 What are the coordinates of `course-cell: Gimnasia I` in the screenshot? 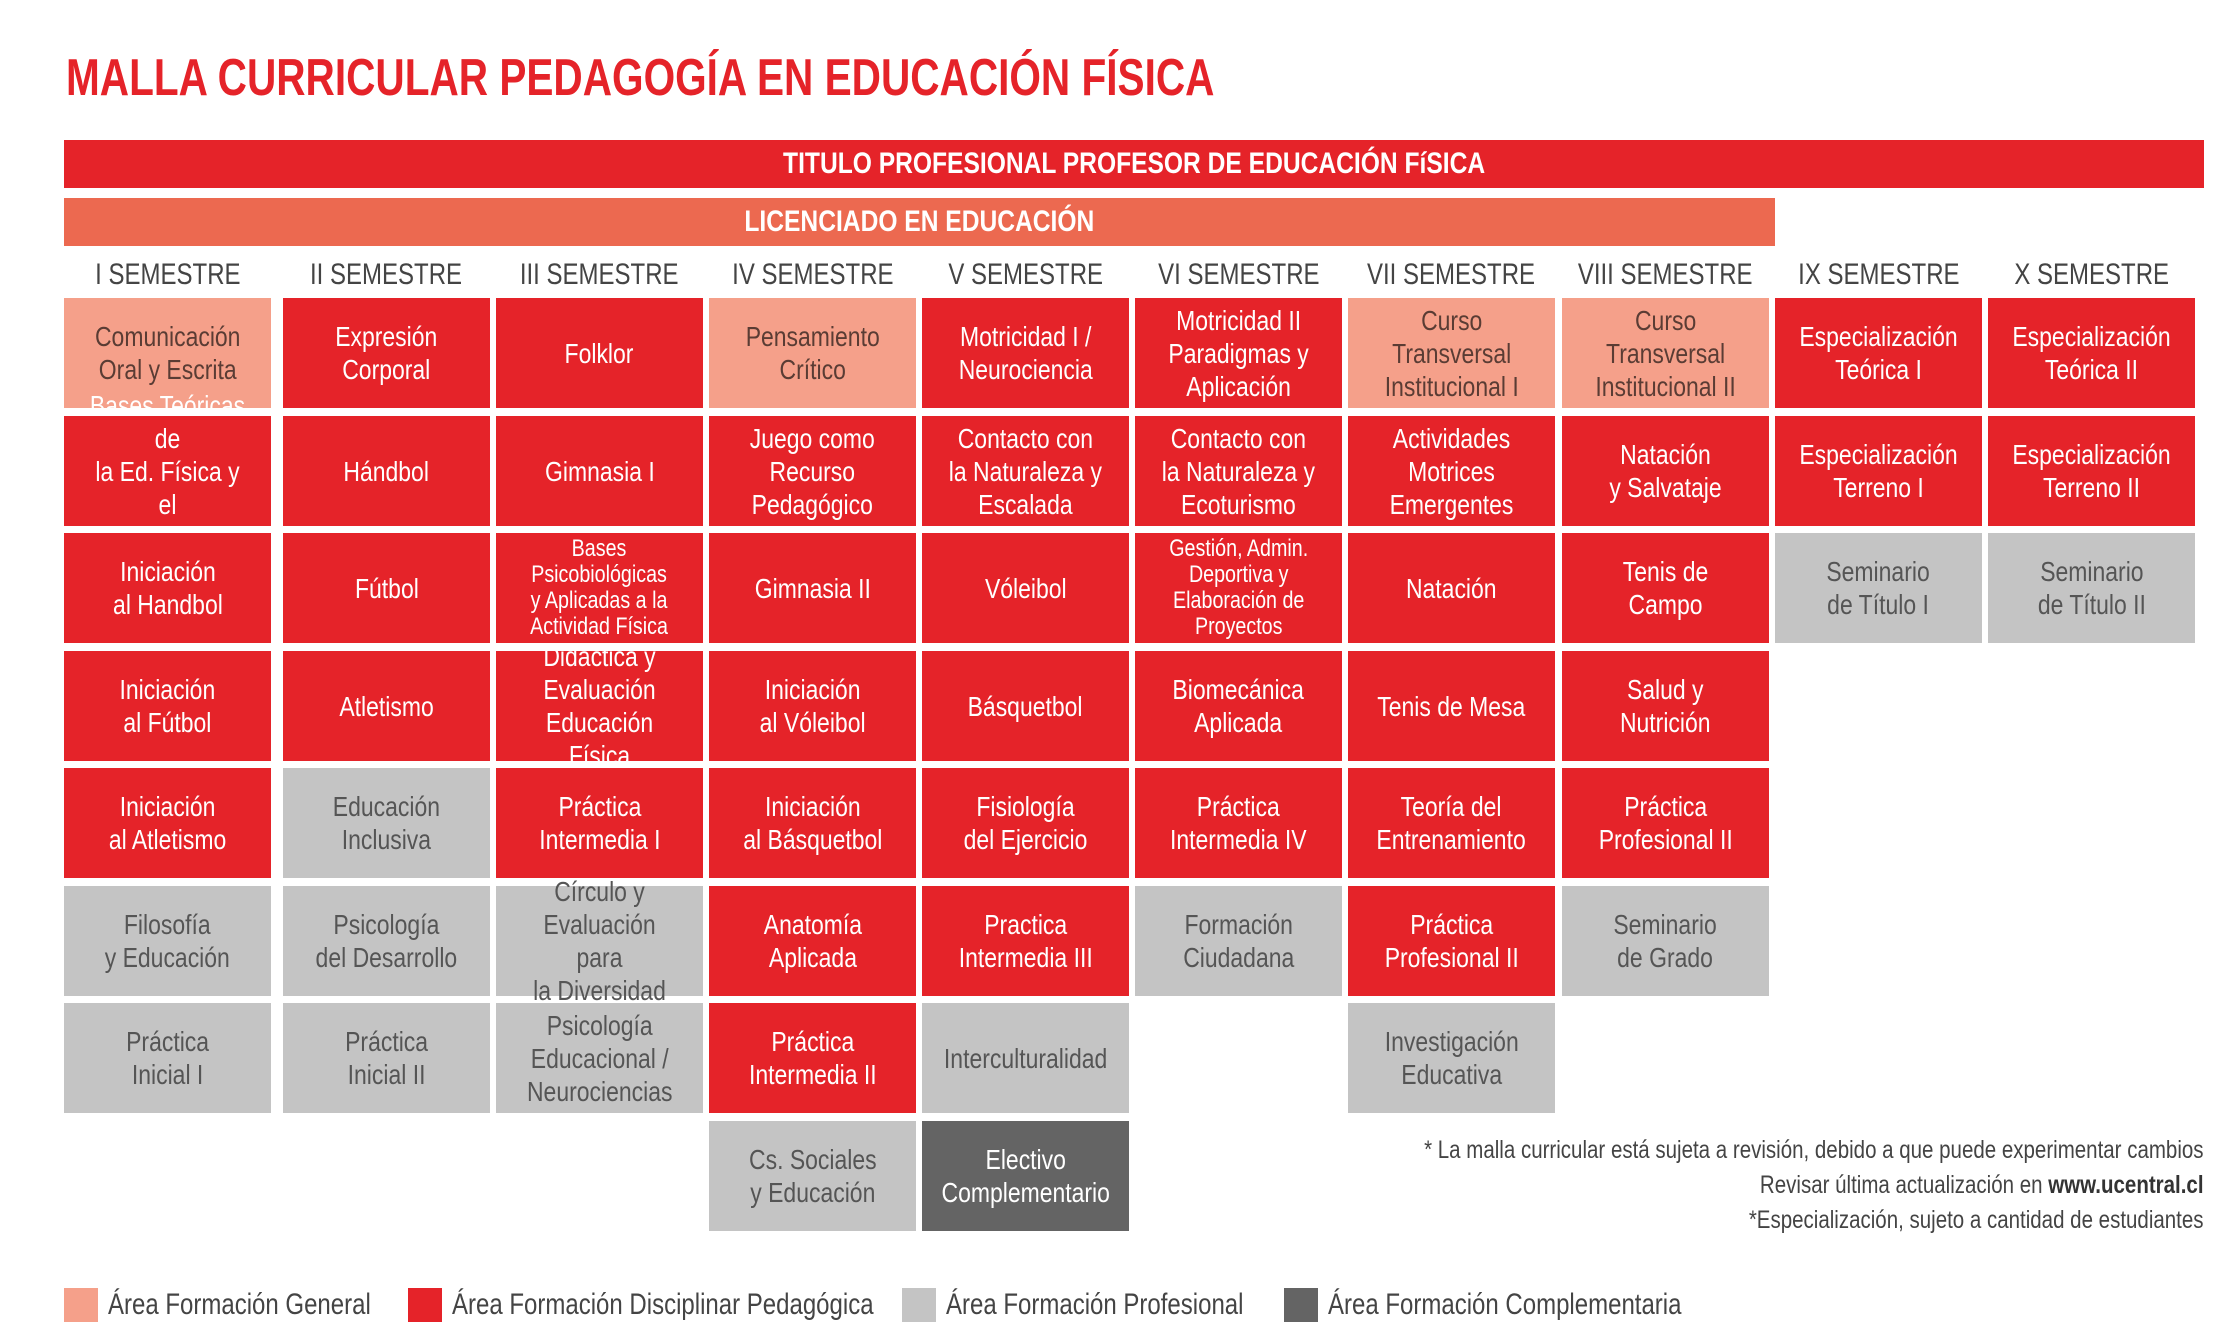 It's located at (599, 471).